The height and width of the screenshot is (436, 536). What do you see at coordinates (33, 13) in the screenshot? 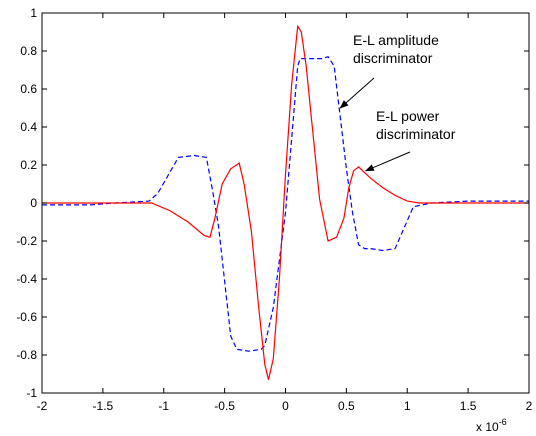
I see `y-tick-label: 1` at bounding box center [33, 13].